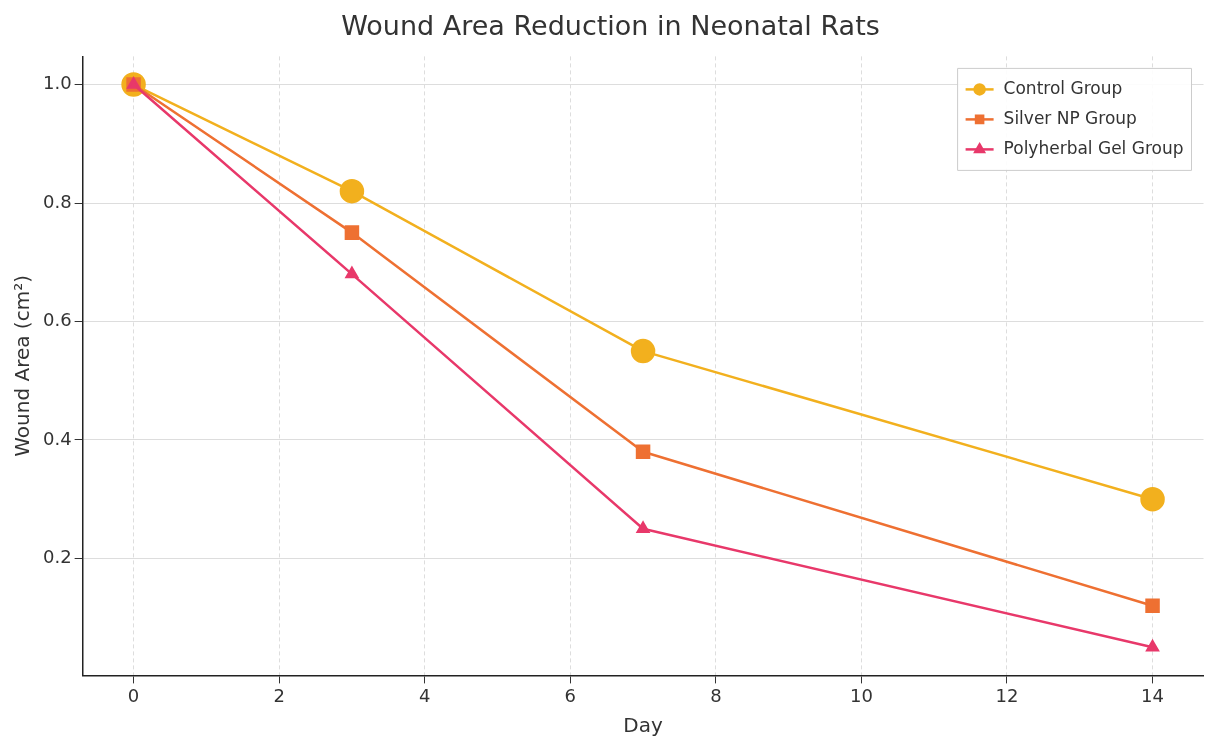 This screenshot has height=747, width=1217. Describe the element at coordinates (1152, 695) in the screenshot. I see `x-tick-label: 14` at that location.